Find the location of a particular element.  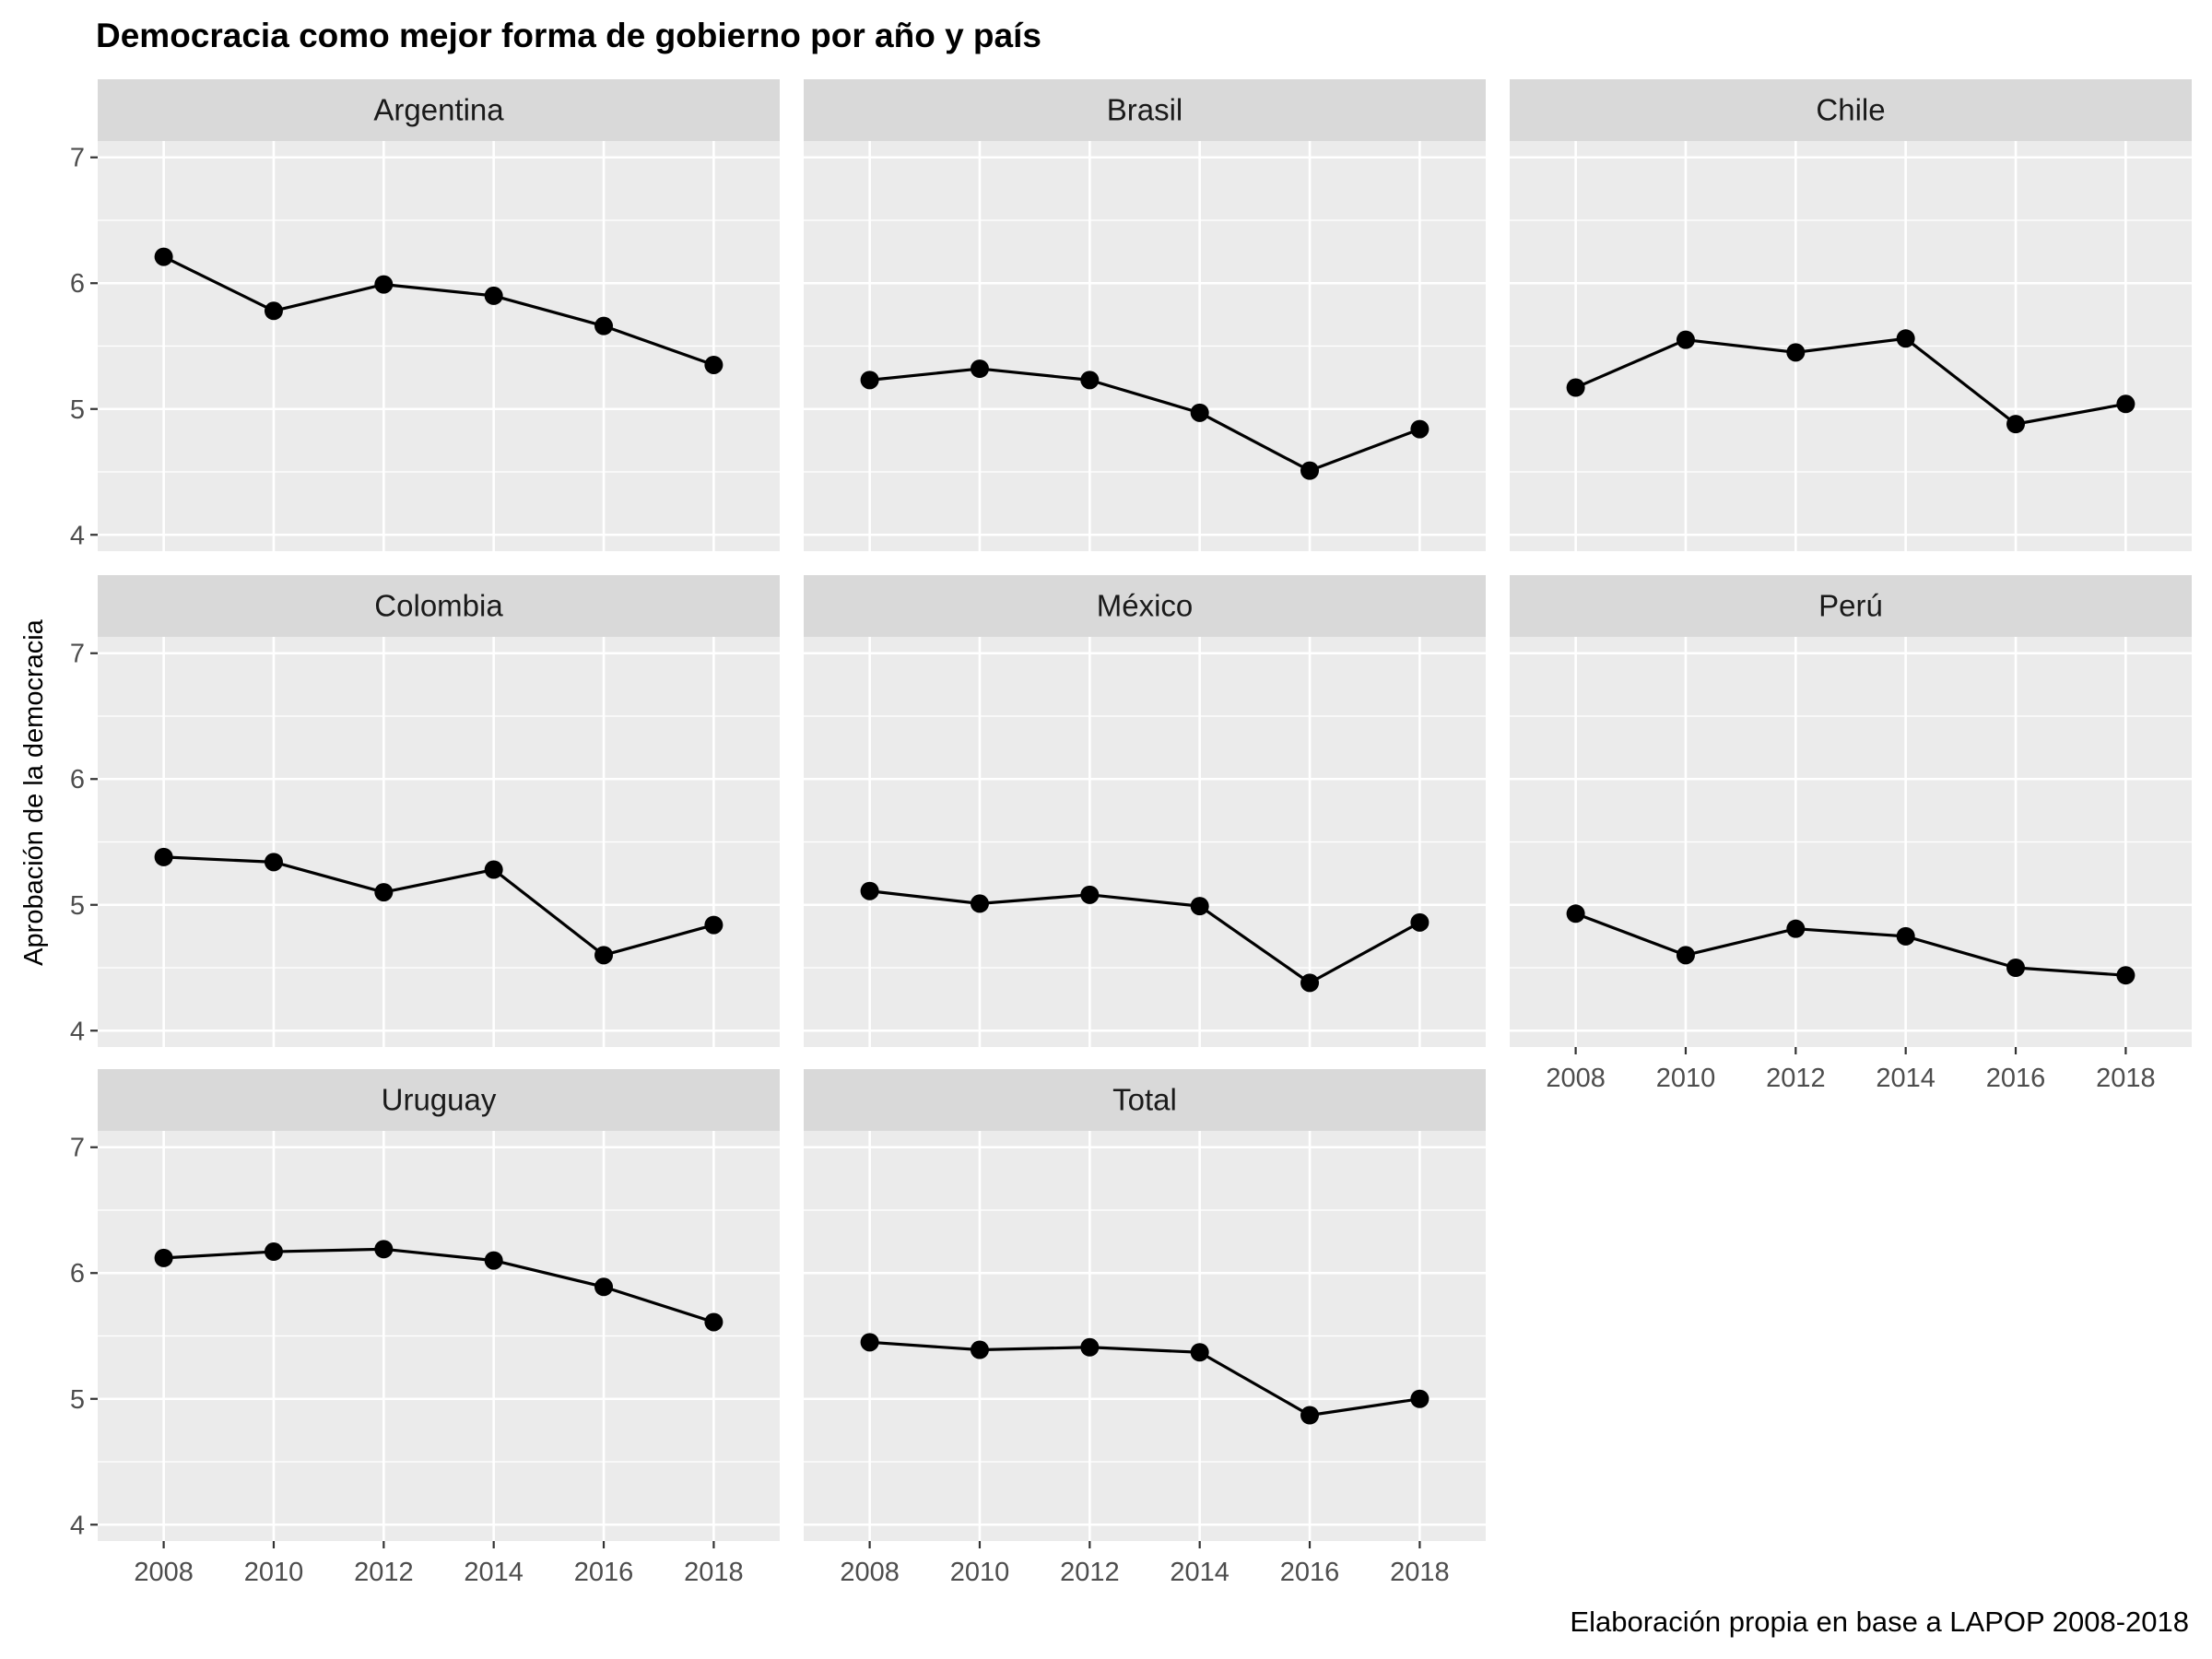

panel-uruguay: Uruguay 4 5 6 7 2008 2010 2012 2014 2016 2018 is located at coordinates (425, 1328).